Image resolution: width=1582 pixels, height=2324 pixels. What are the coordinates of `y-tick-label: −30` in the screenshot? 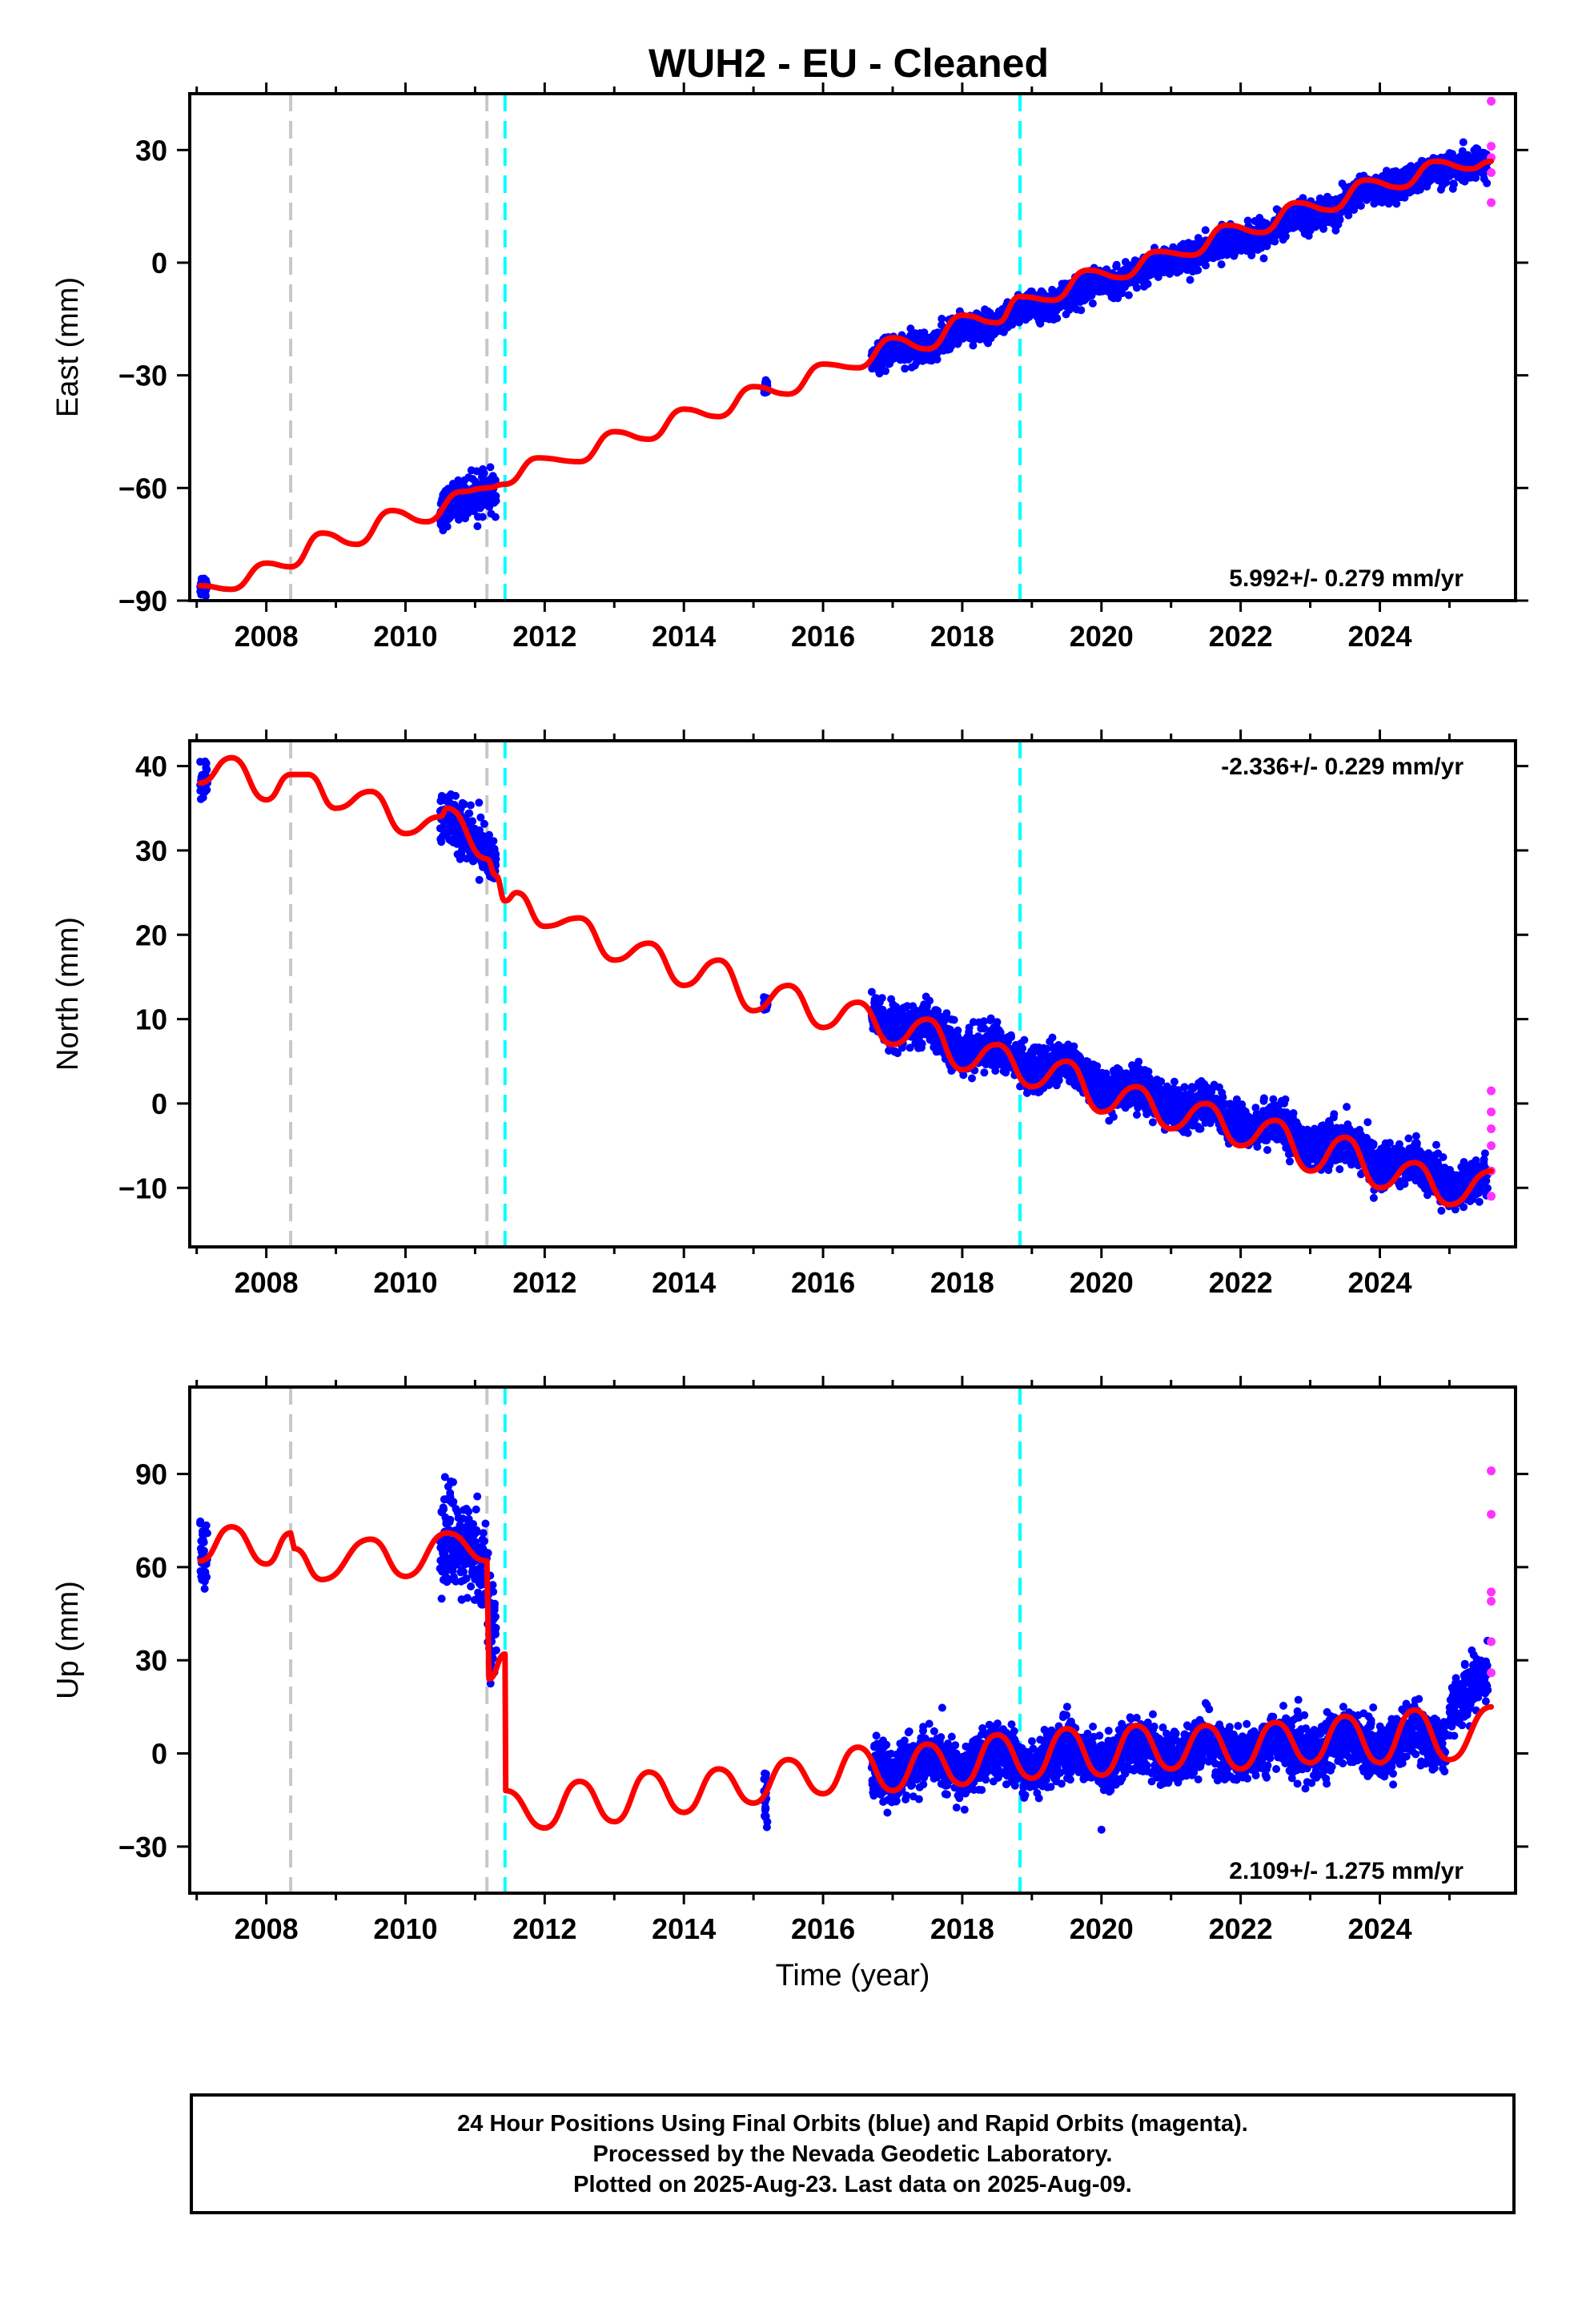 It's located at (142, 376).